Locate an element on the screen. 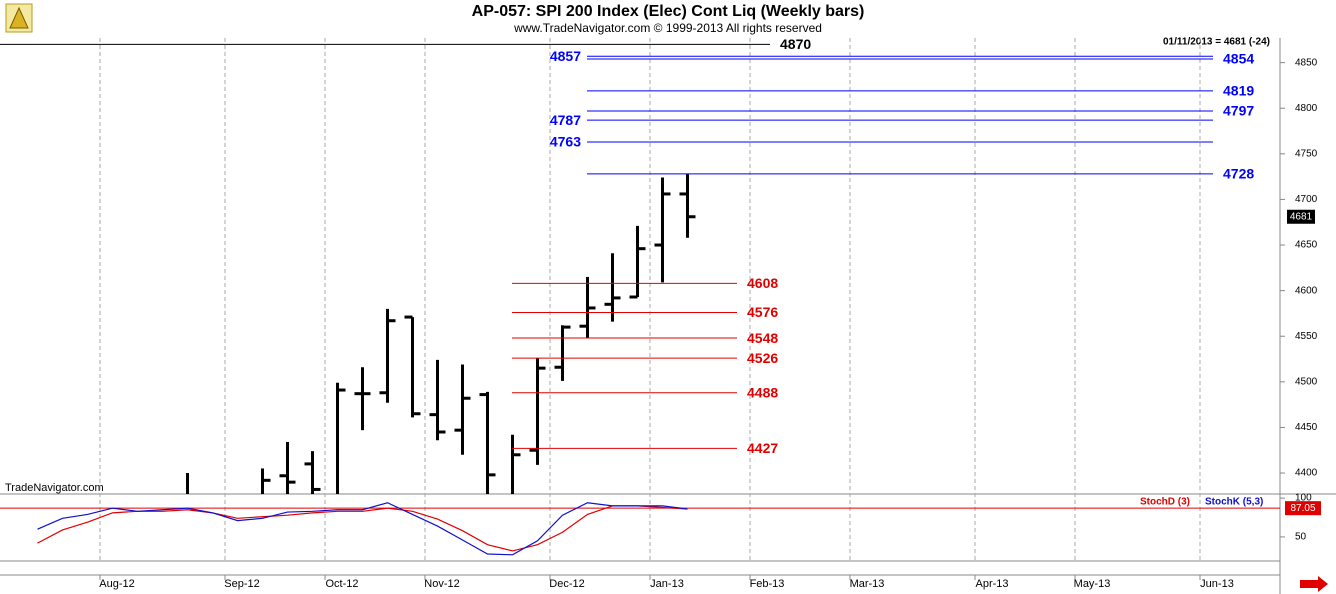  watermark: TradeNavigator.com is located at coordinates (54, 488).